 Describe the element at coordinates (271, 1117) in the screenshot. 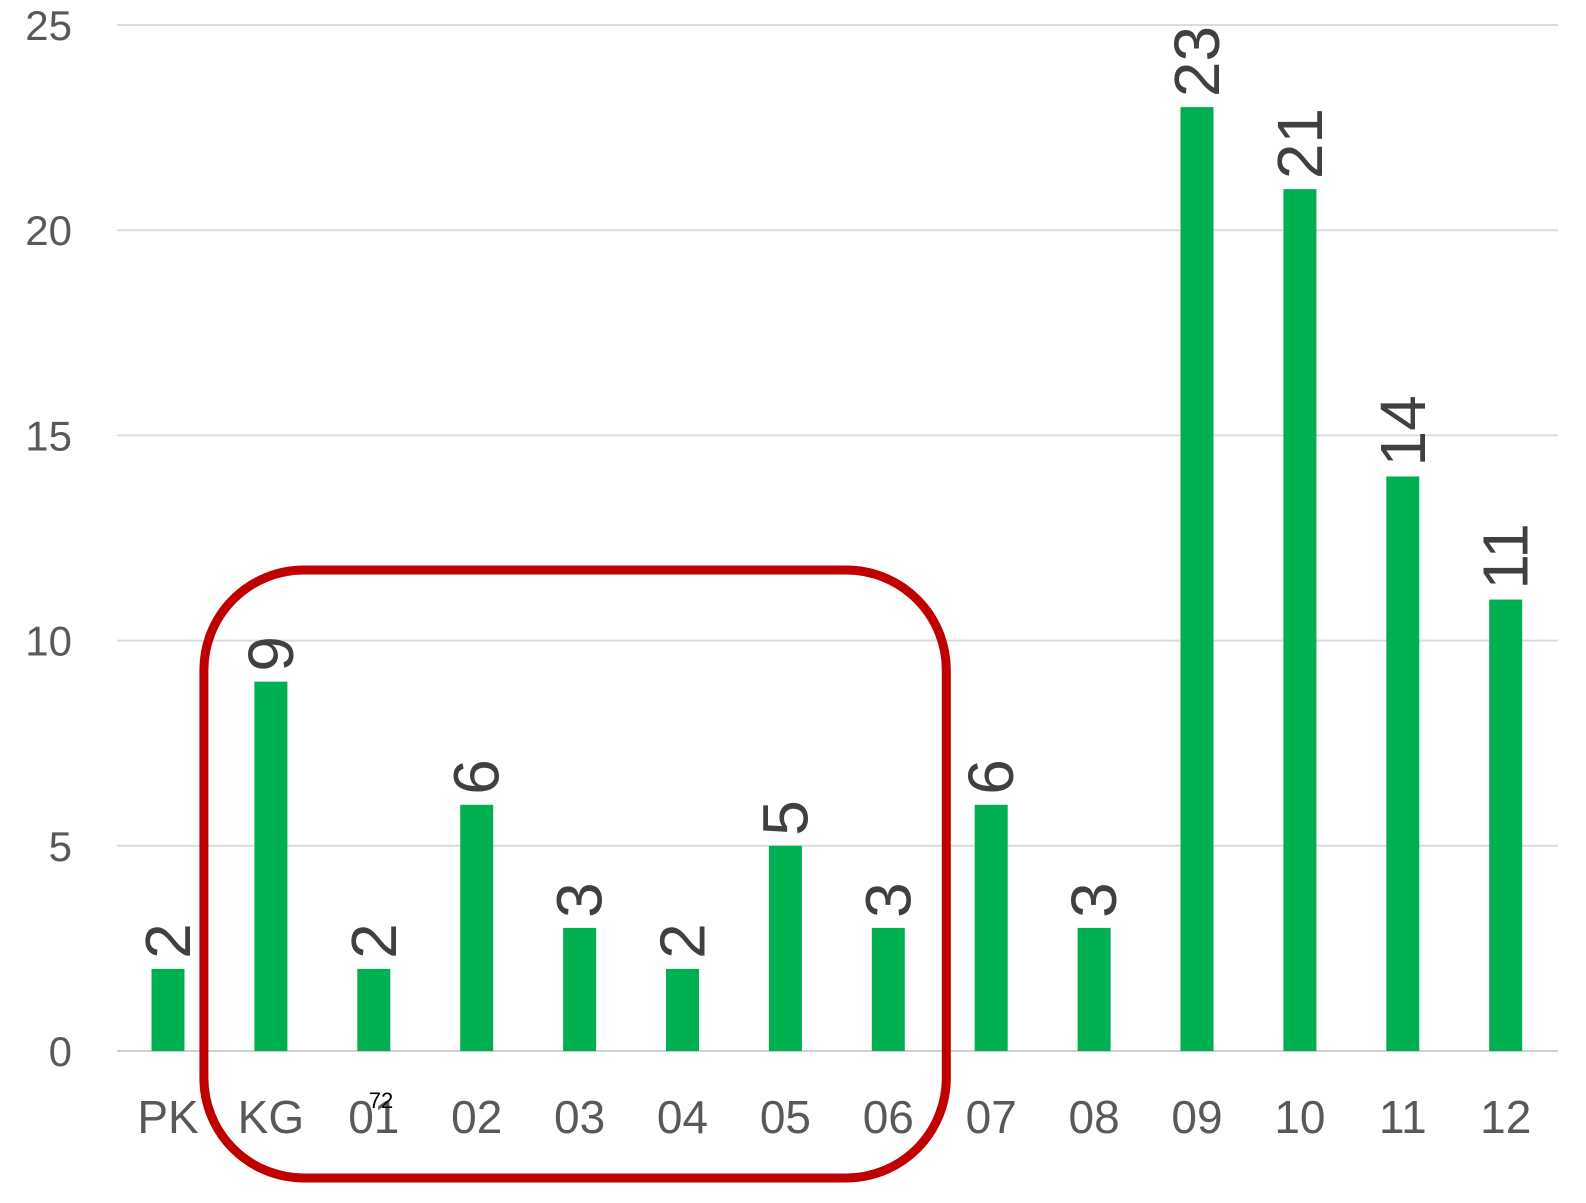

I see `x-category-label: KG` at that location.